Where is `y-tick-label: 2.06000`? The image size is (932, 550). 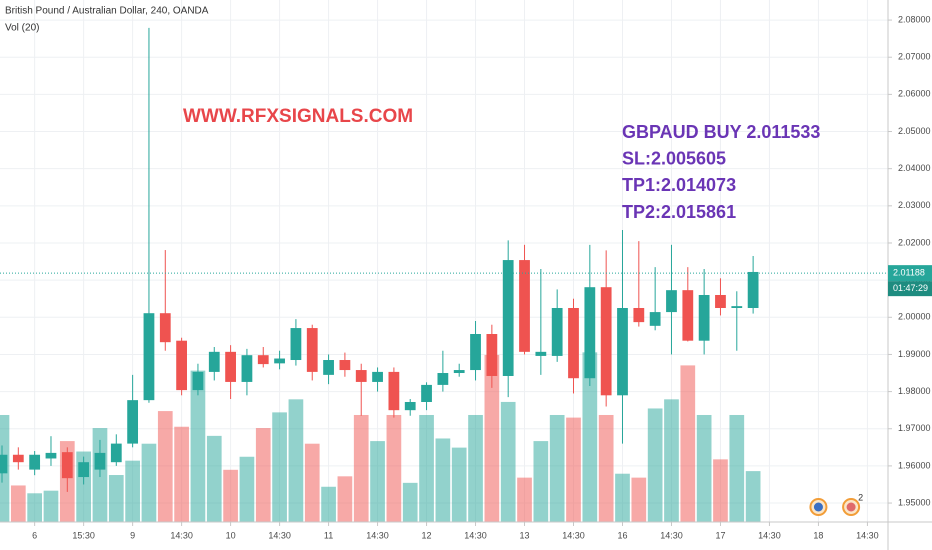
y-tick-label: 2.06000 is located at coordinates (914, 94).